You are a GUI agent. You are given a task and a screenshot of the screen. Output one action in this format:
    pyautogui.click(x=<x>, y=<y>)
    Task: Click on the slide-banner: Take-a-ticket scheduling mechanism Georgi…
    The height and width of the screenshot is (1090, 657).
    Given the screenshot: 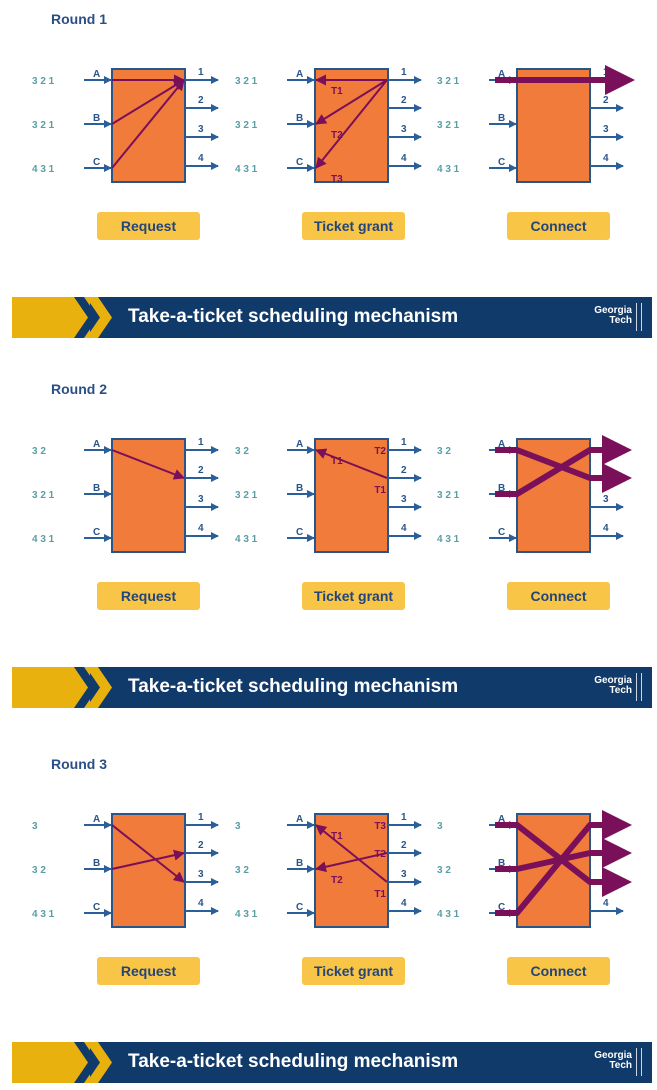 What is the action you would take?
    pyautogui.click(x=332, y=687)
    